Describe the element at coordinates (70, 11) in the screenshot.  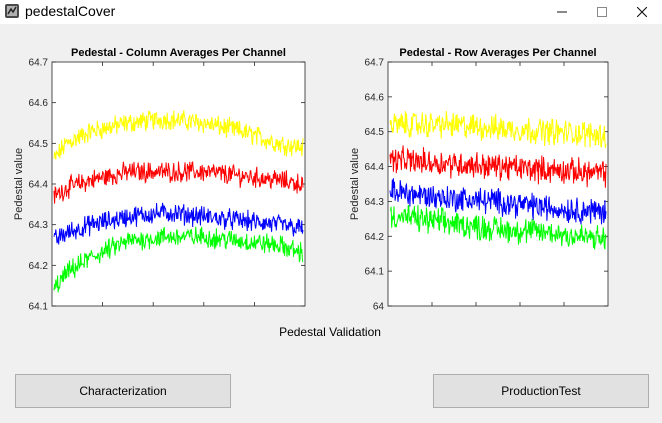
I see `window-title: pedestalCover` at that location.